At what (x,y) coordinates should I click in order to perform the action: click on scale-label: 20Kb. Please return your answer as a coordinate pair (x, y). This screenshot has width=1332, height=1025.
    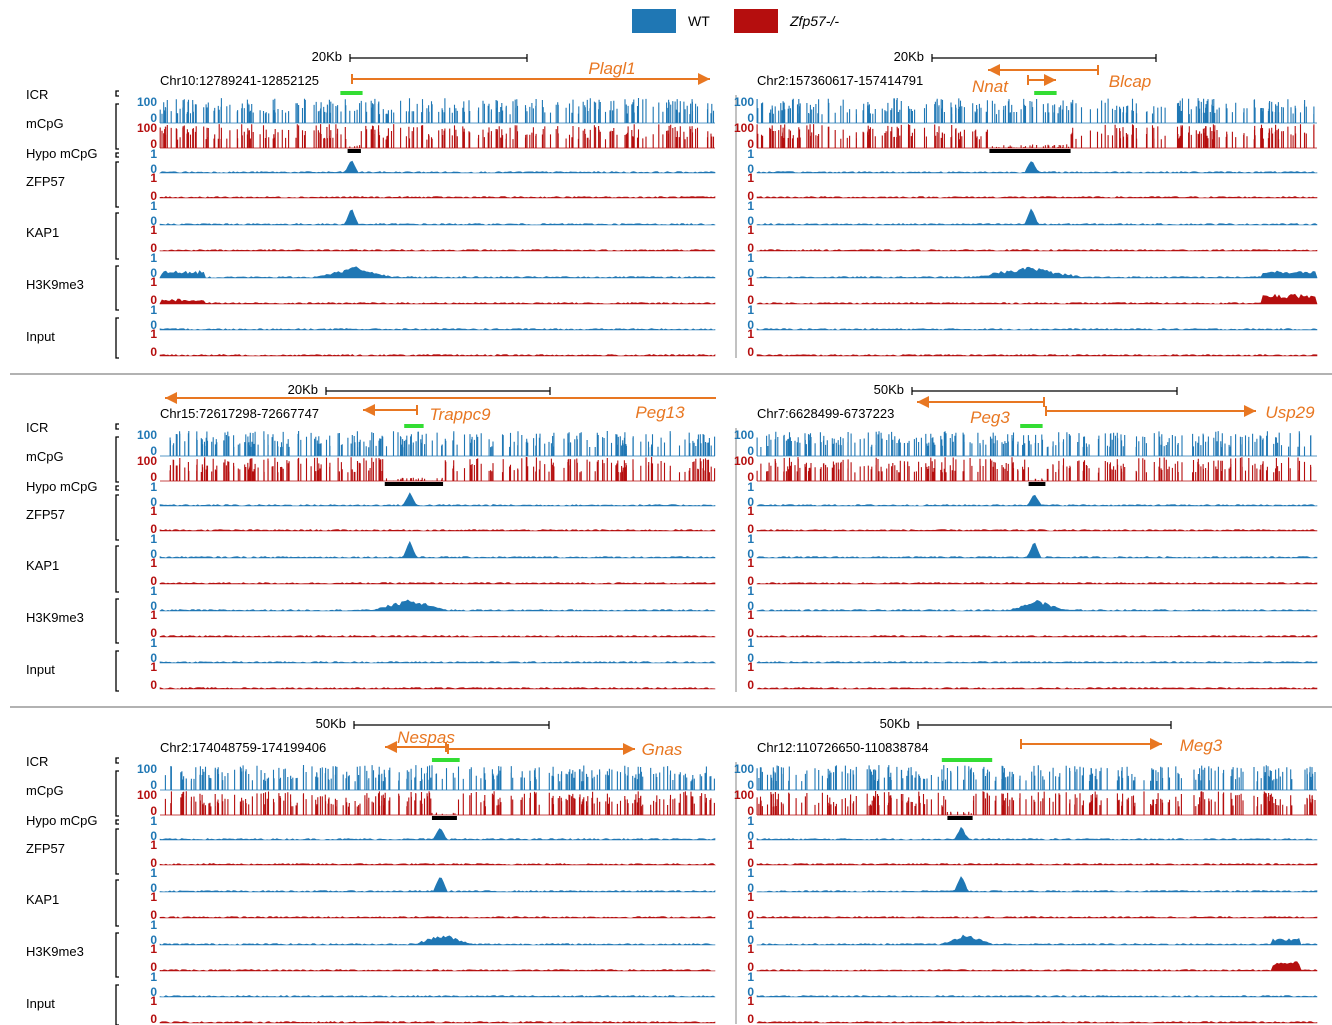
    Looking at the image, I should click on (909, 56).